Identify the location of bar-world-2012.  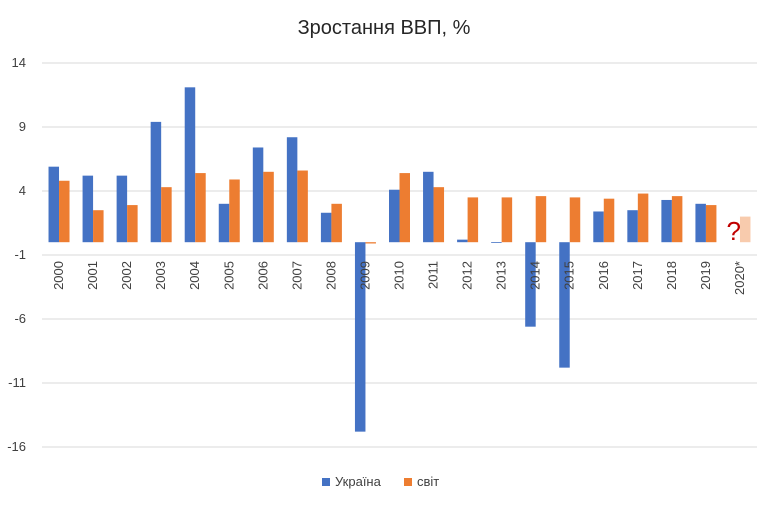
(473, 220).